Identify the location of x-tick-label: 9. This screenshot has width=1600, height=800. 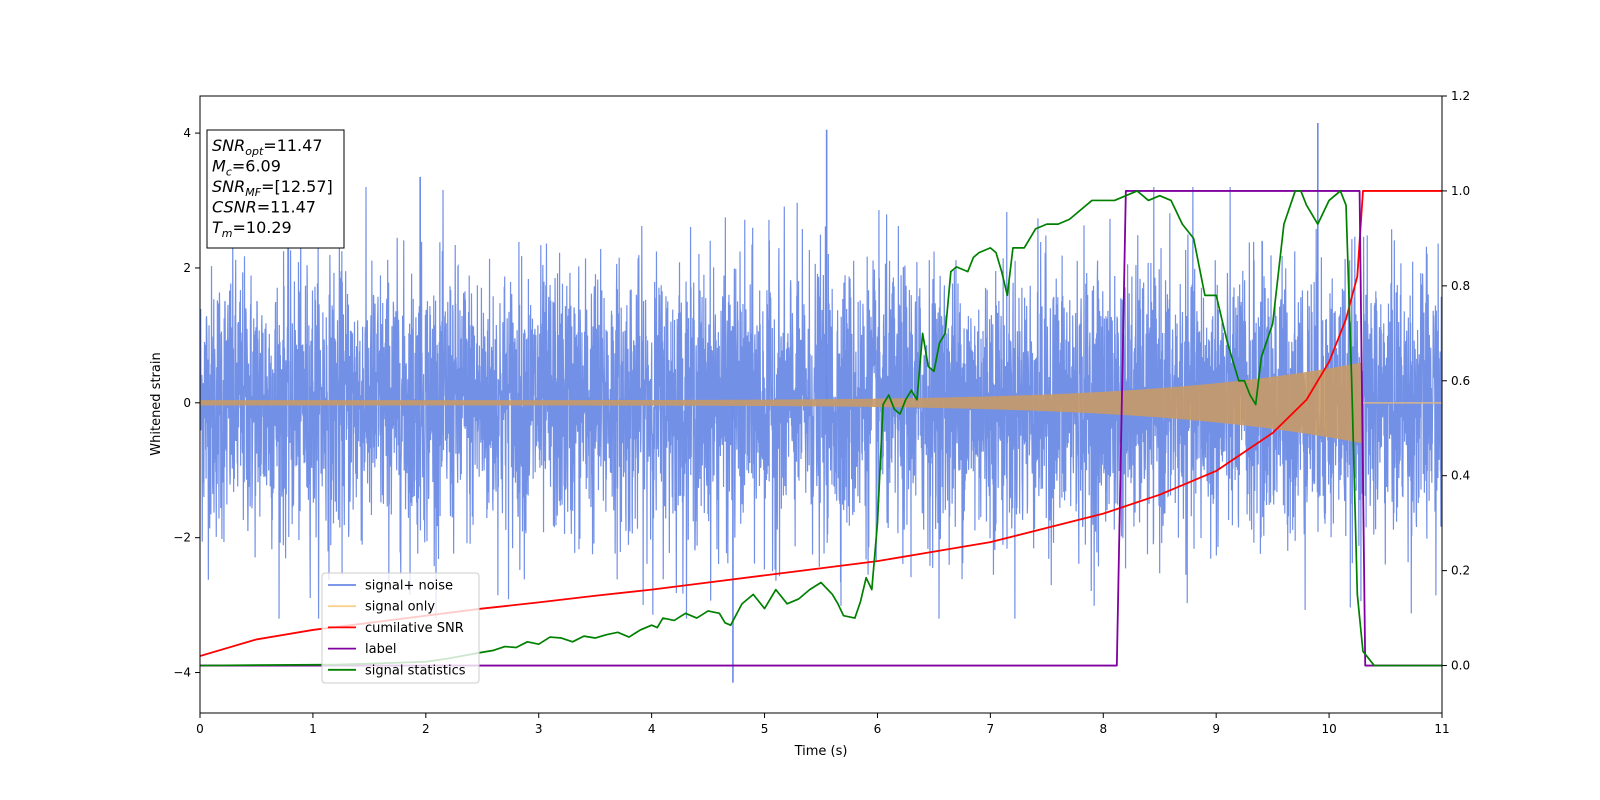
(1216, 729).